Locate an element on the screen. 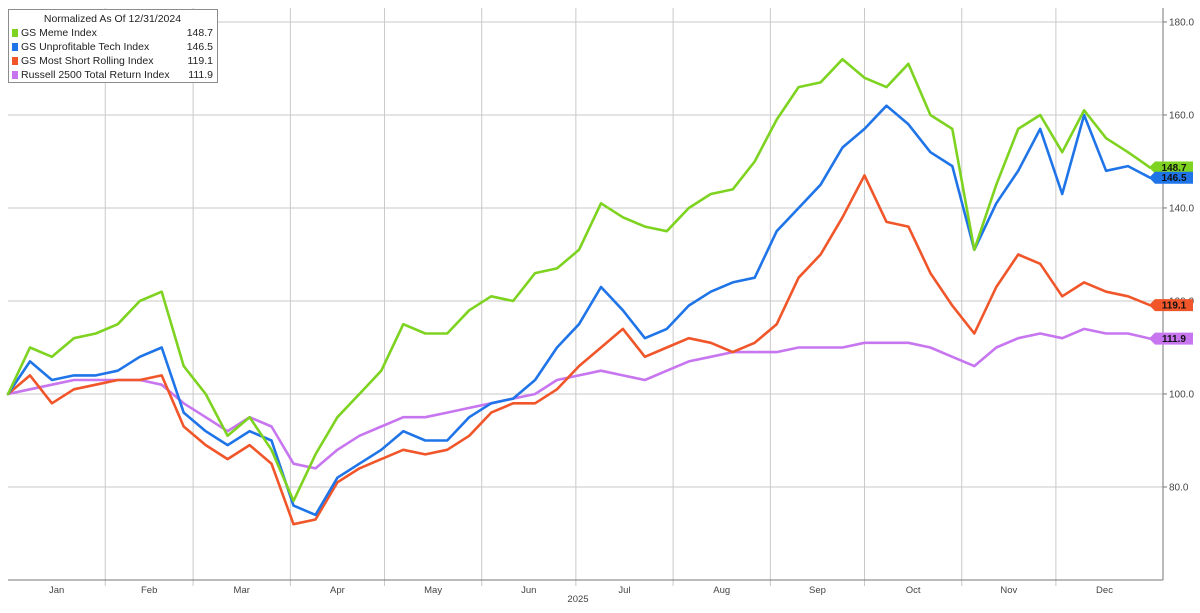 The height and width of the screenshot is (613, 1200). y-tick-label: 160.0 is located at coordinates (1181, 115).